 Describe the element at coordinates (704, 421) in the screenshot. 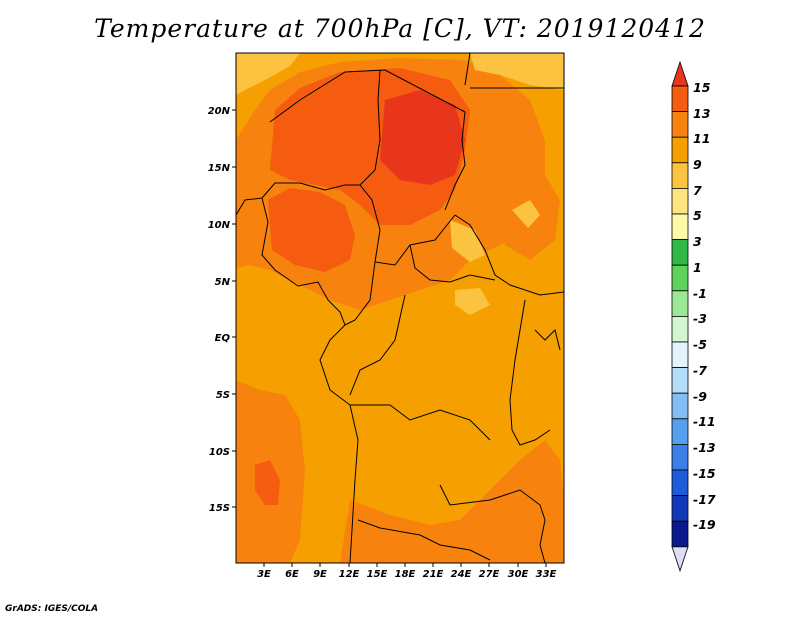

I see `colorbar-label-neg11: -11` at that location.